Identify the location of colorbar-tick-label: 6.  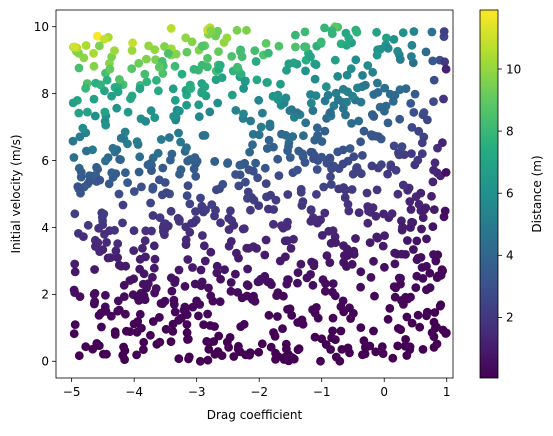
(510, 194).